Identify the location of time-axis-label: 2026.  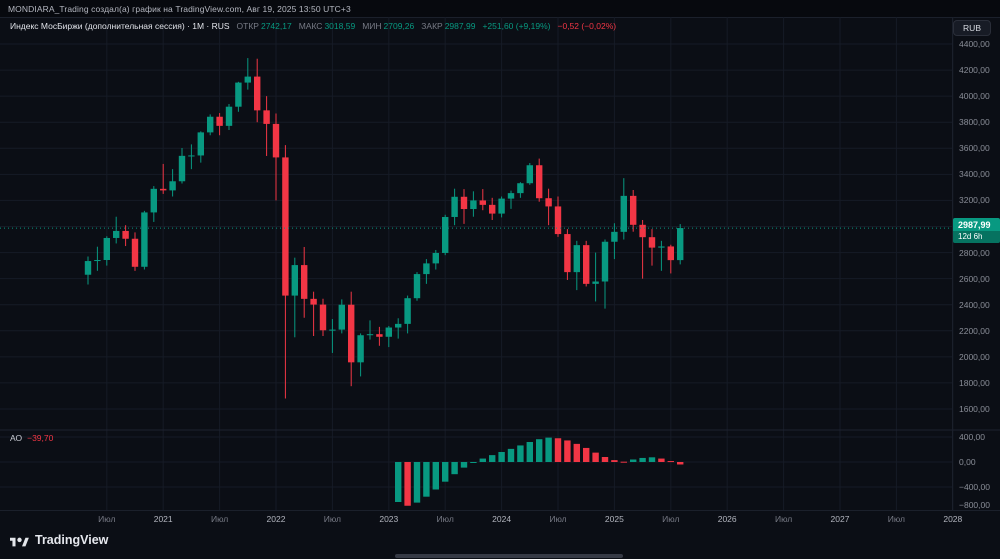
(727, 519).